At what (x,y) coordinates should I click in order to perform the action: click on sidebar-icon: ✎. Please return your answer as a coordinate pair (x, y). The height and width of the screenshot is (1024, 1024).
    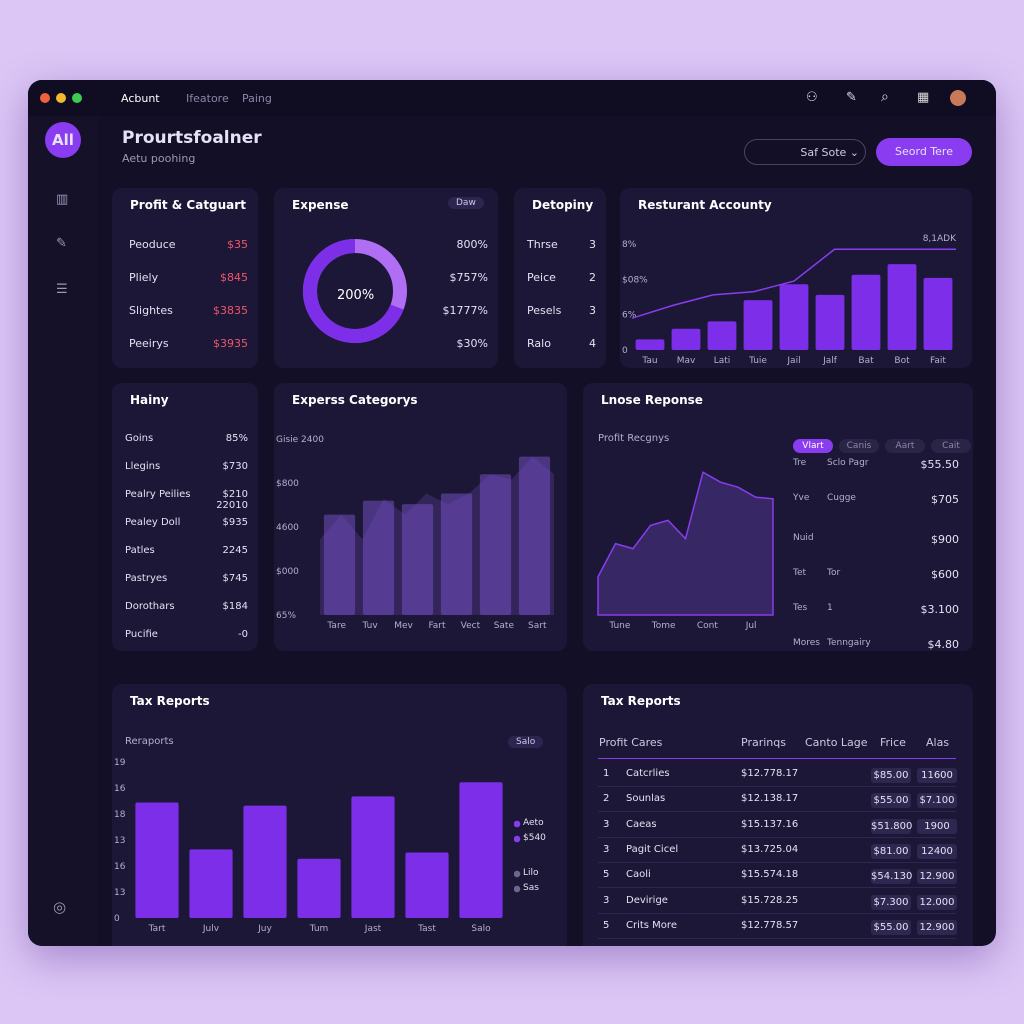
    Looking at the image, I should click on (61, 243).